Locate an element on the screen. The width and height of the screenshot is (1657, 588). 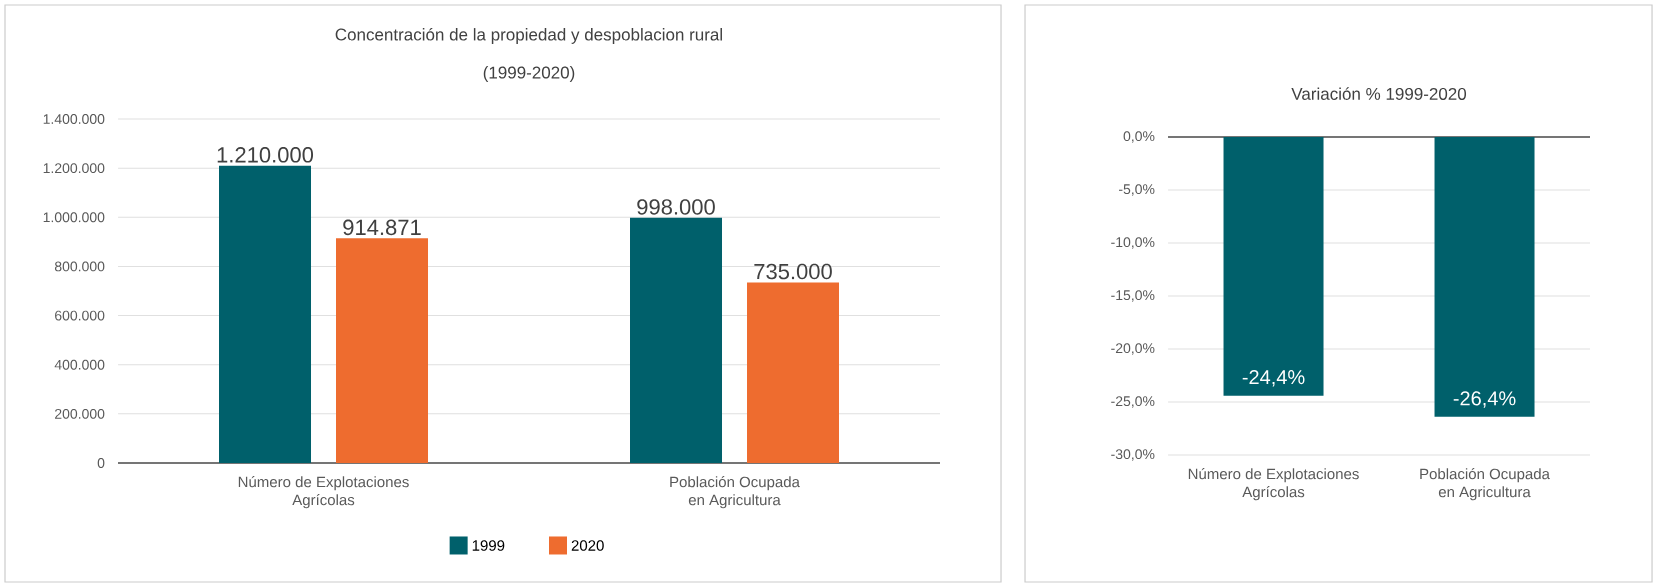
data-label: -24,4% is located at coordinates (1273, 378).